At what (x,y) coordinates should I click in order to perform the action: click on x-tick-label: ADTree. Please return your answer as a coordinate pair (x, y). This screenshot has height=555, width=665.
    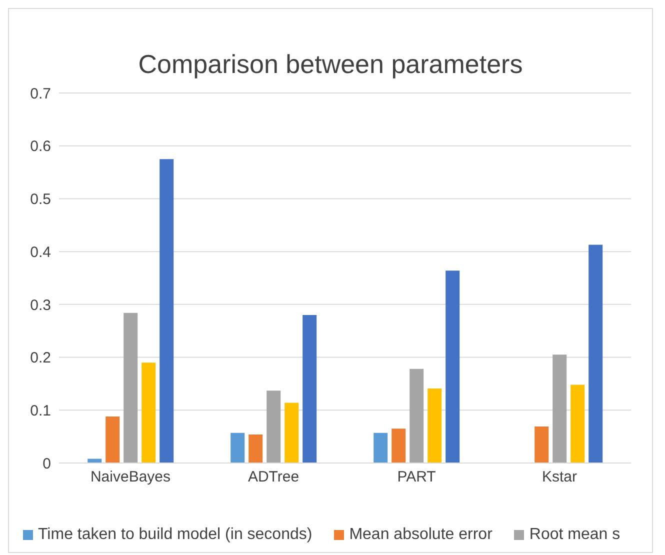
    Looking at the image, I should click on (274, 477).